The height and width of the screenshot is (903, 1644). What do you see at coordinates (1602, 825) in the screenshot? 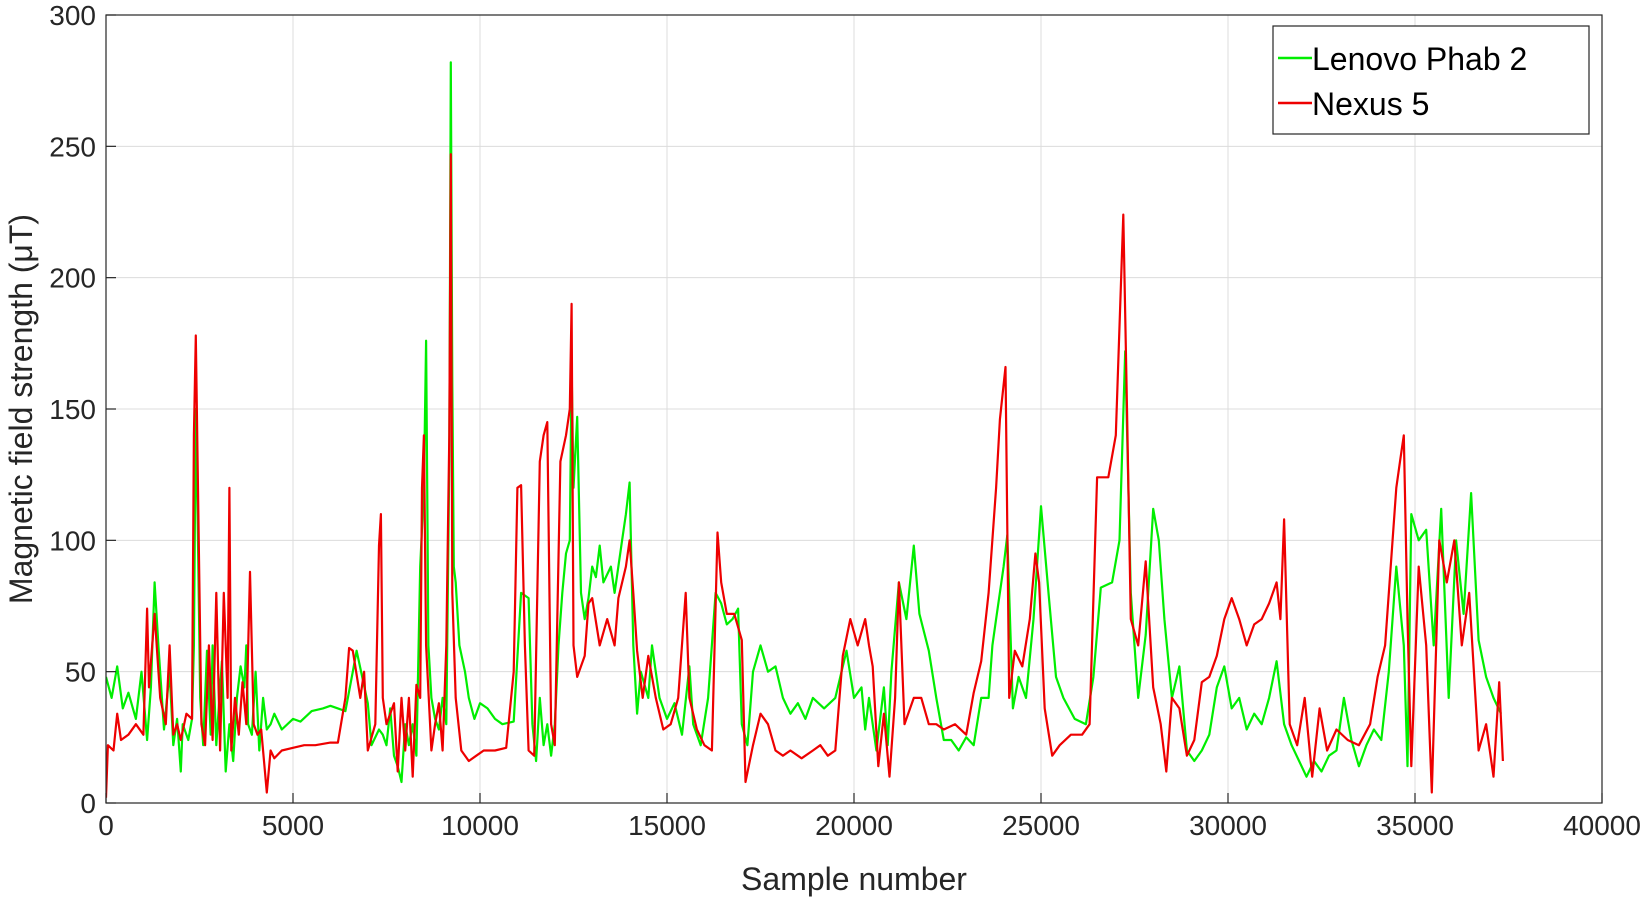
I see `x-tick-label: 40000` at bounding box center [1602, 825].